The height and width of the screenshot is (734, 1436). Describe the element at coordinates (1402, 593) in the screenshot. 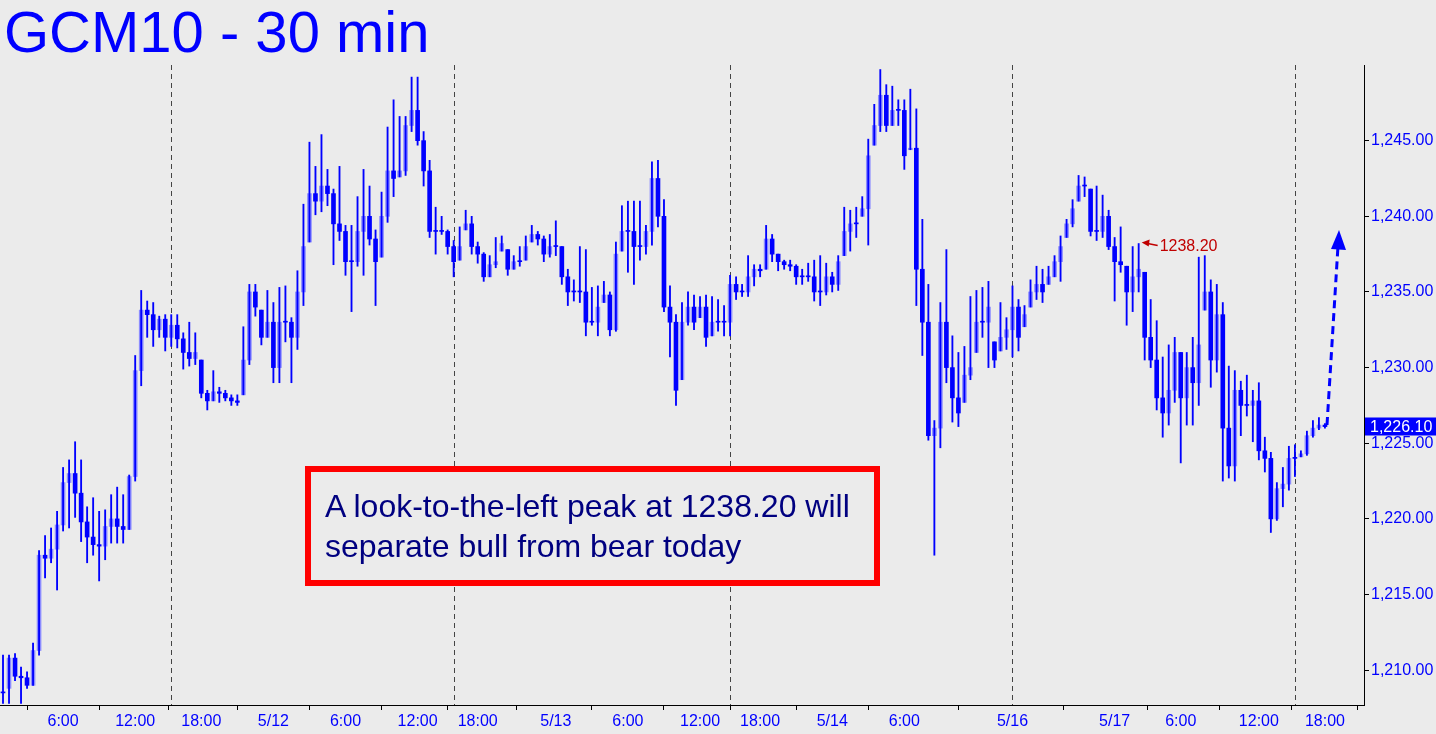

I see `y-tick-label: 1,215.00` at that location.